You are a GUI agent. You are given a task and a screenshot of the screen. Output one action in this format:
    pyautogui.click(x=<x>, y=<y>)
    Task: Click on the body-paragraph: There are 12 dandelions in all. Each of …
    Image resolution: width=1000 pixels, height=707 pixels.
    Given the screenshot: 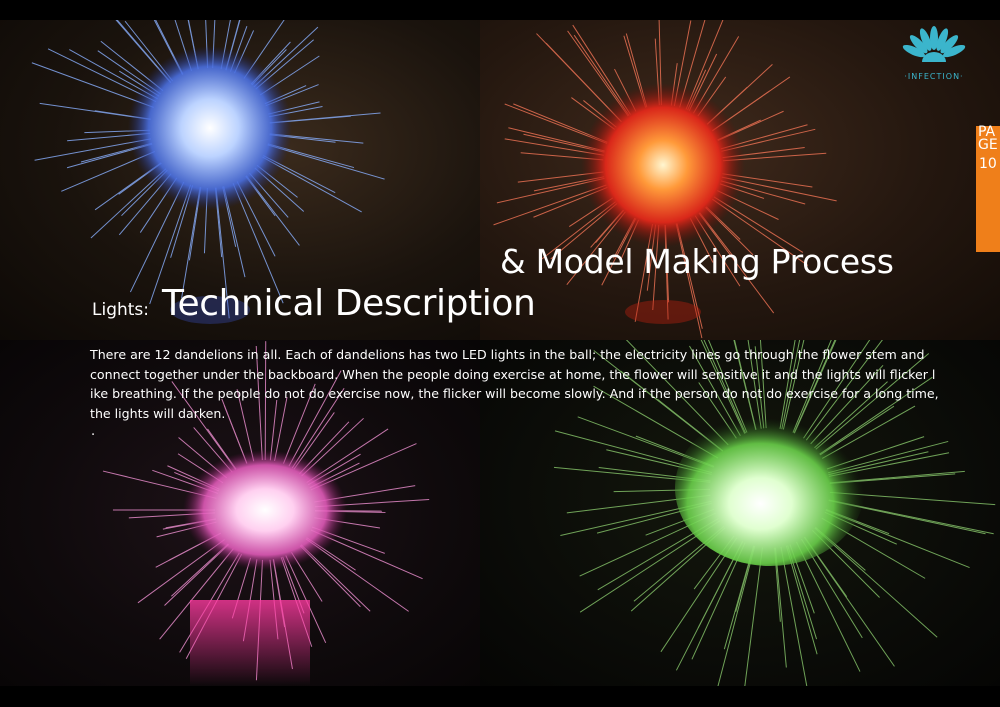 What is the action you would take?
    pyautogui.click(x=514, y=384)
    